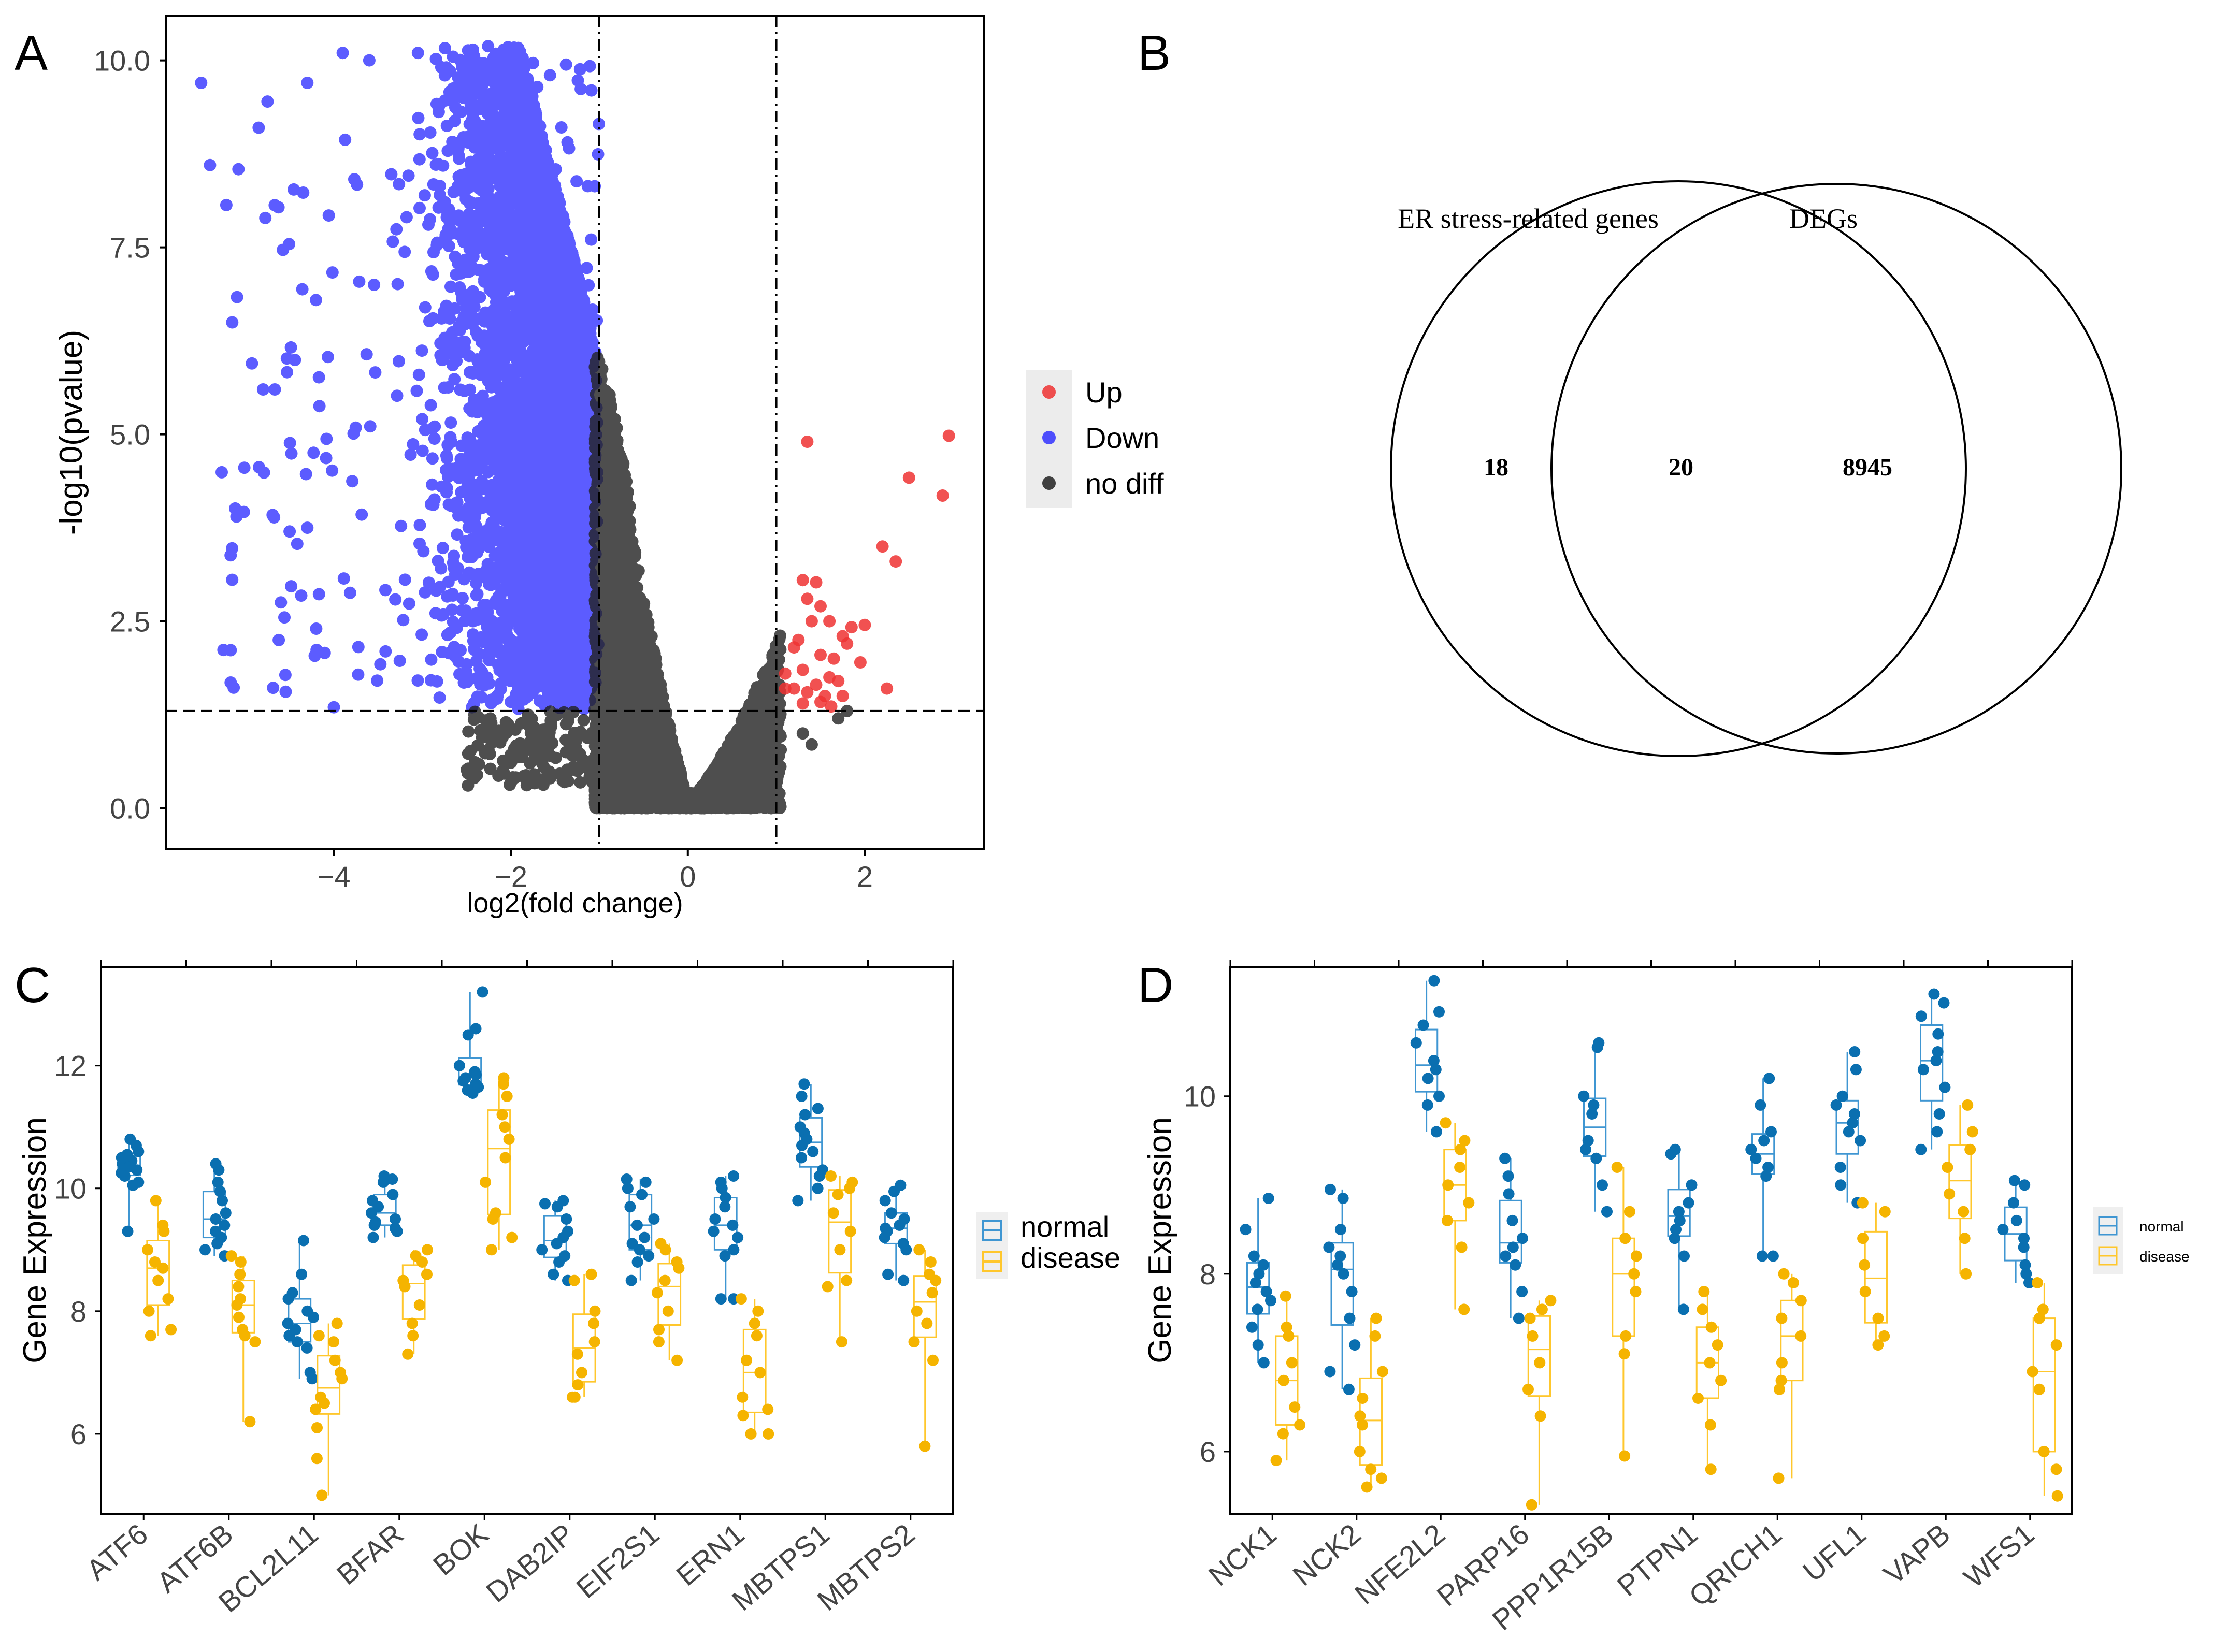  I want to click on venn-count-intersection: 20, so click(1681, 467).